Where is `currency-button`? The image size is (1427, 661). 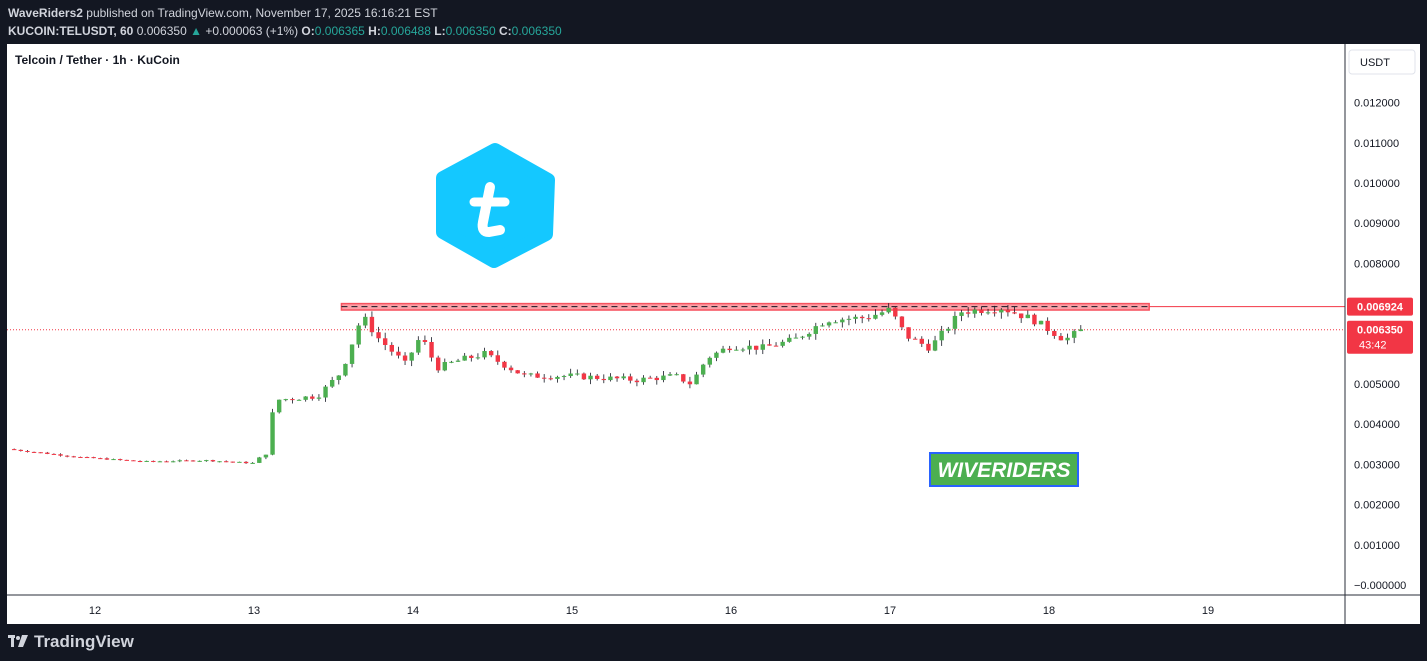 currency-button is located at coordinates (1382, 62).